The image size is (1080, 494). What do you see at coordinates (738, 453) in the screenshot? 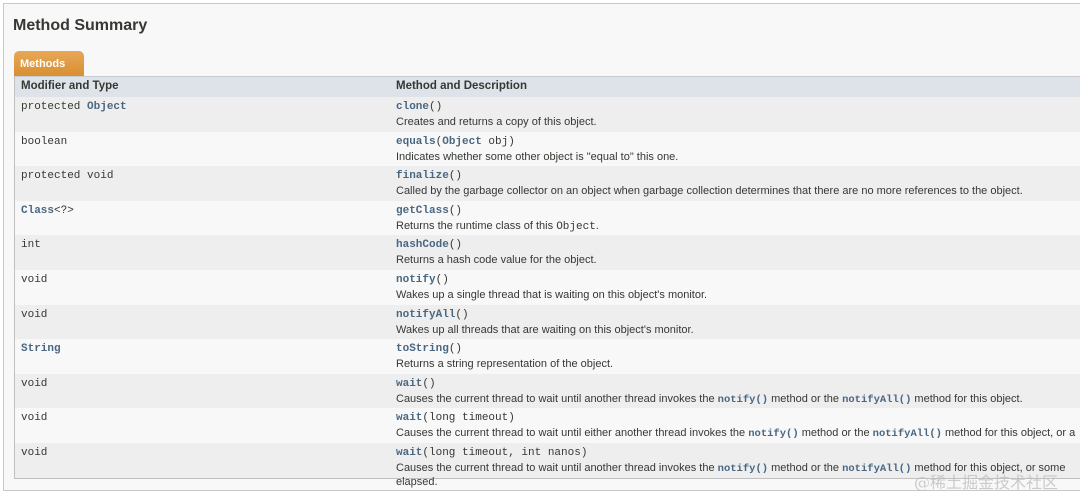
I see `method-signature: wait(long timeout, int nanos)` at bounding box center [738, 453].